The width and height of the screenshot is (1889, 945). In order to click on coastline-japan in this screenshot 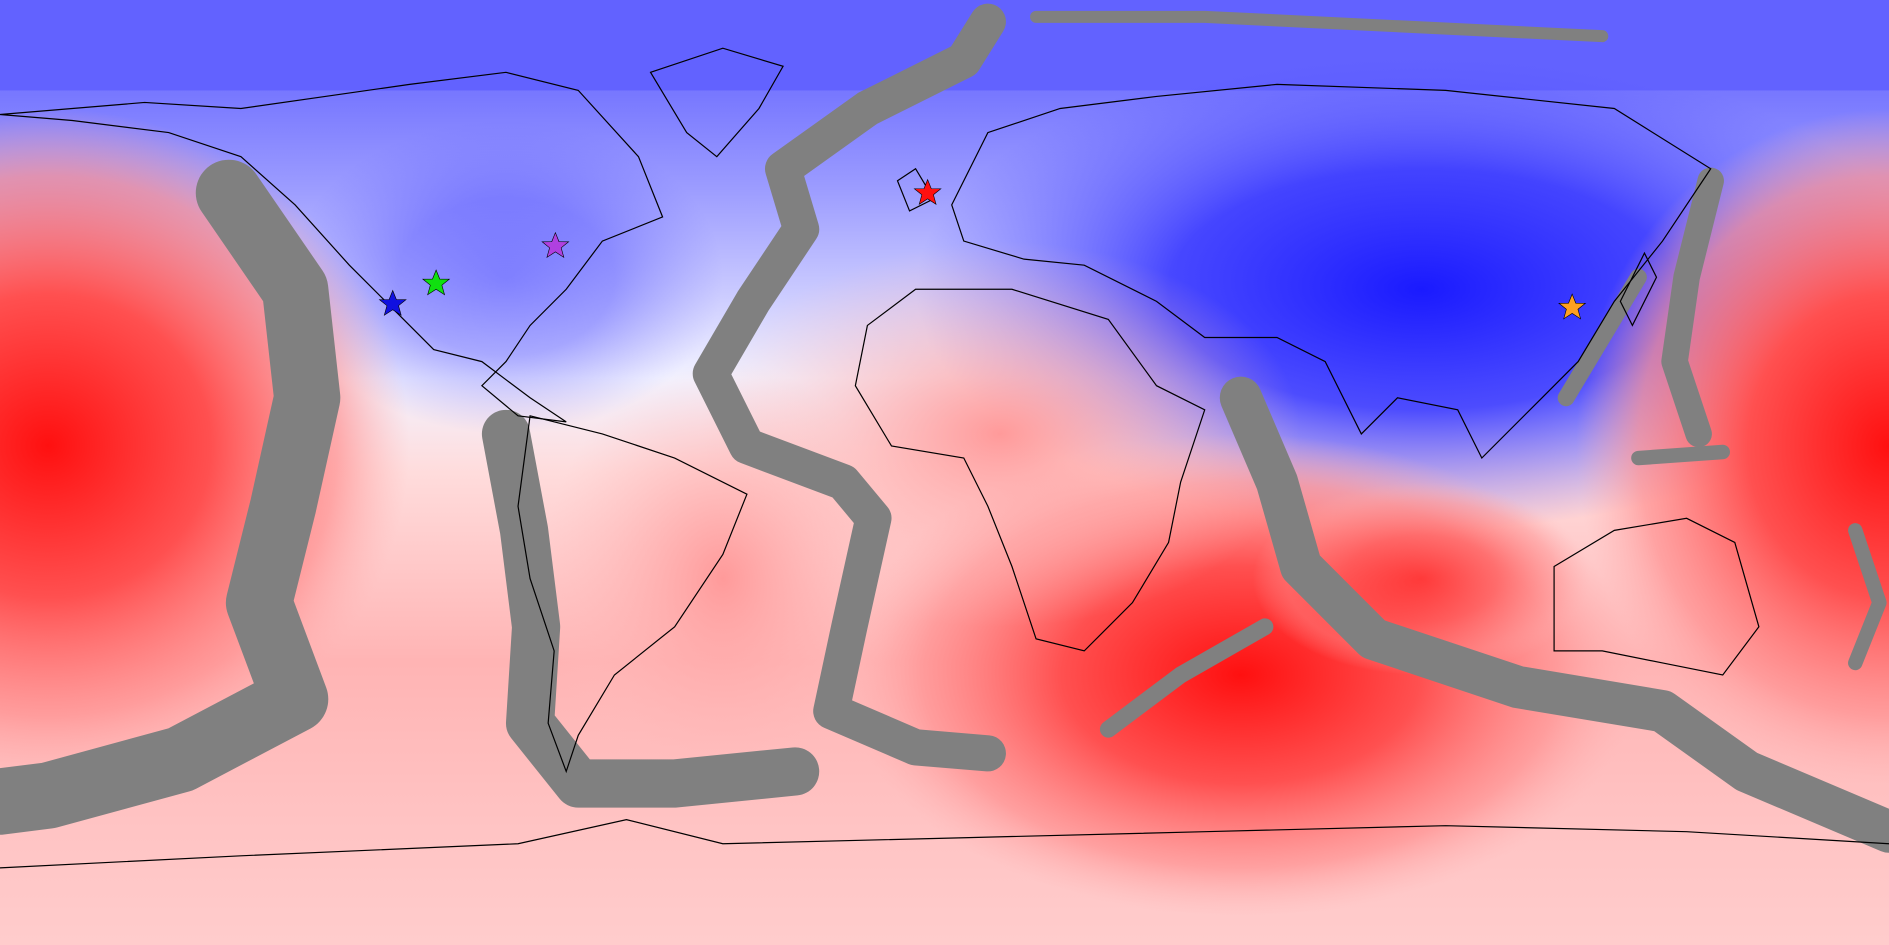, I will do `click(1638, 289)`.